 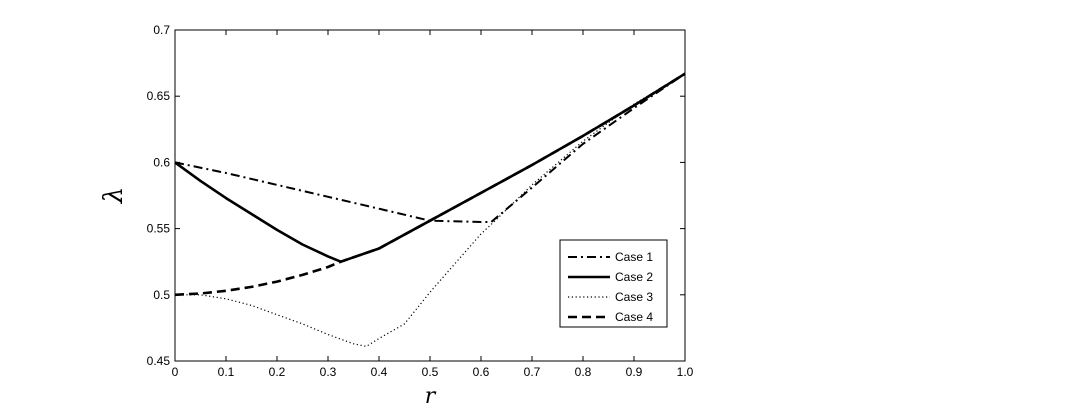 I want to click on x-tick-label: 0.5, so click(x=430, y=372).